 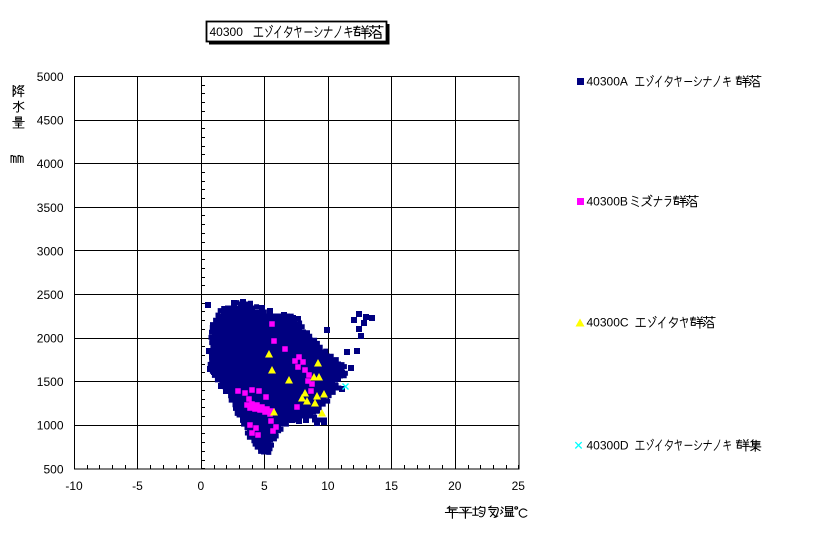 What do you see at coordinates (50, 208) in the screenshot?
I see `svg-text: 3500` at bounding box center [50, 208].